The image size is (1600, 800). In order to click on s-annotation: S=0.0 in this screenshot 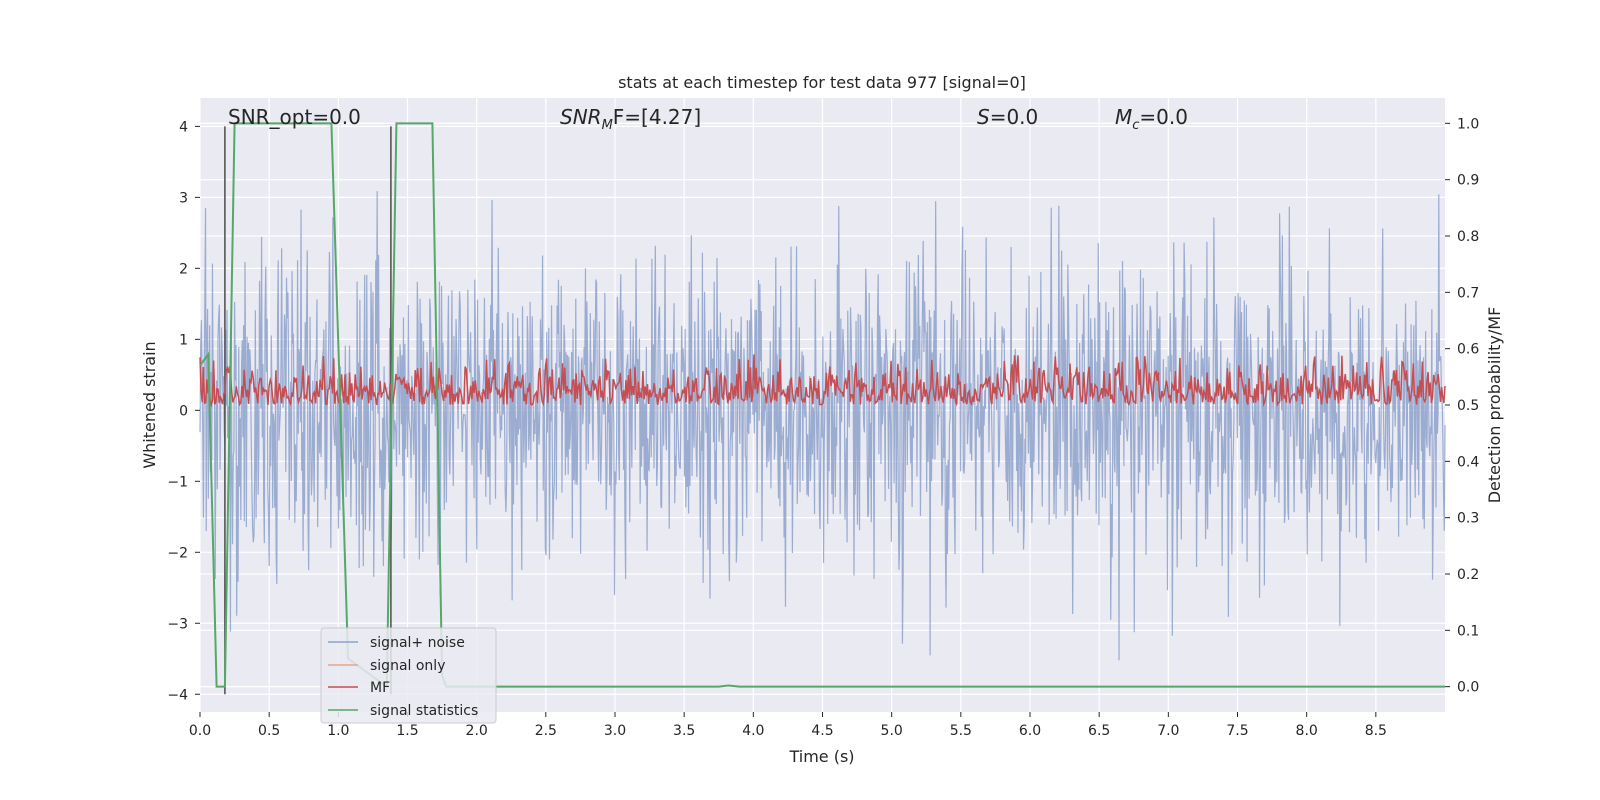, I will do `click(1007, 117)`.